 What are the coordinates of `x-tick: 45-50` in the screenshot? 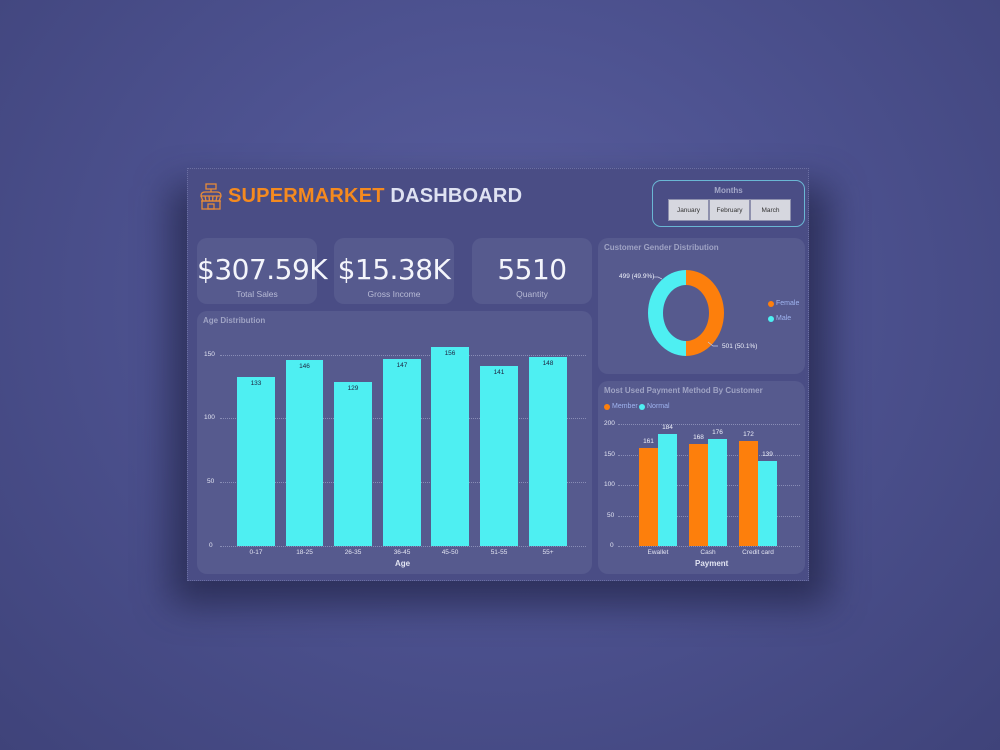 It's located at (450, 552).